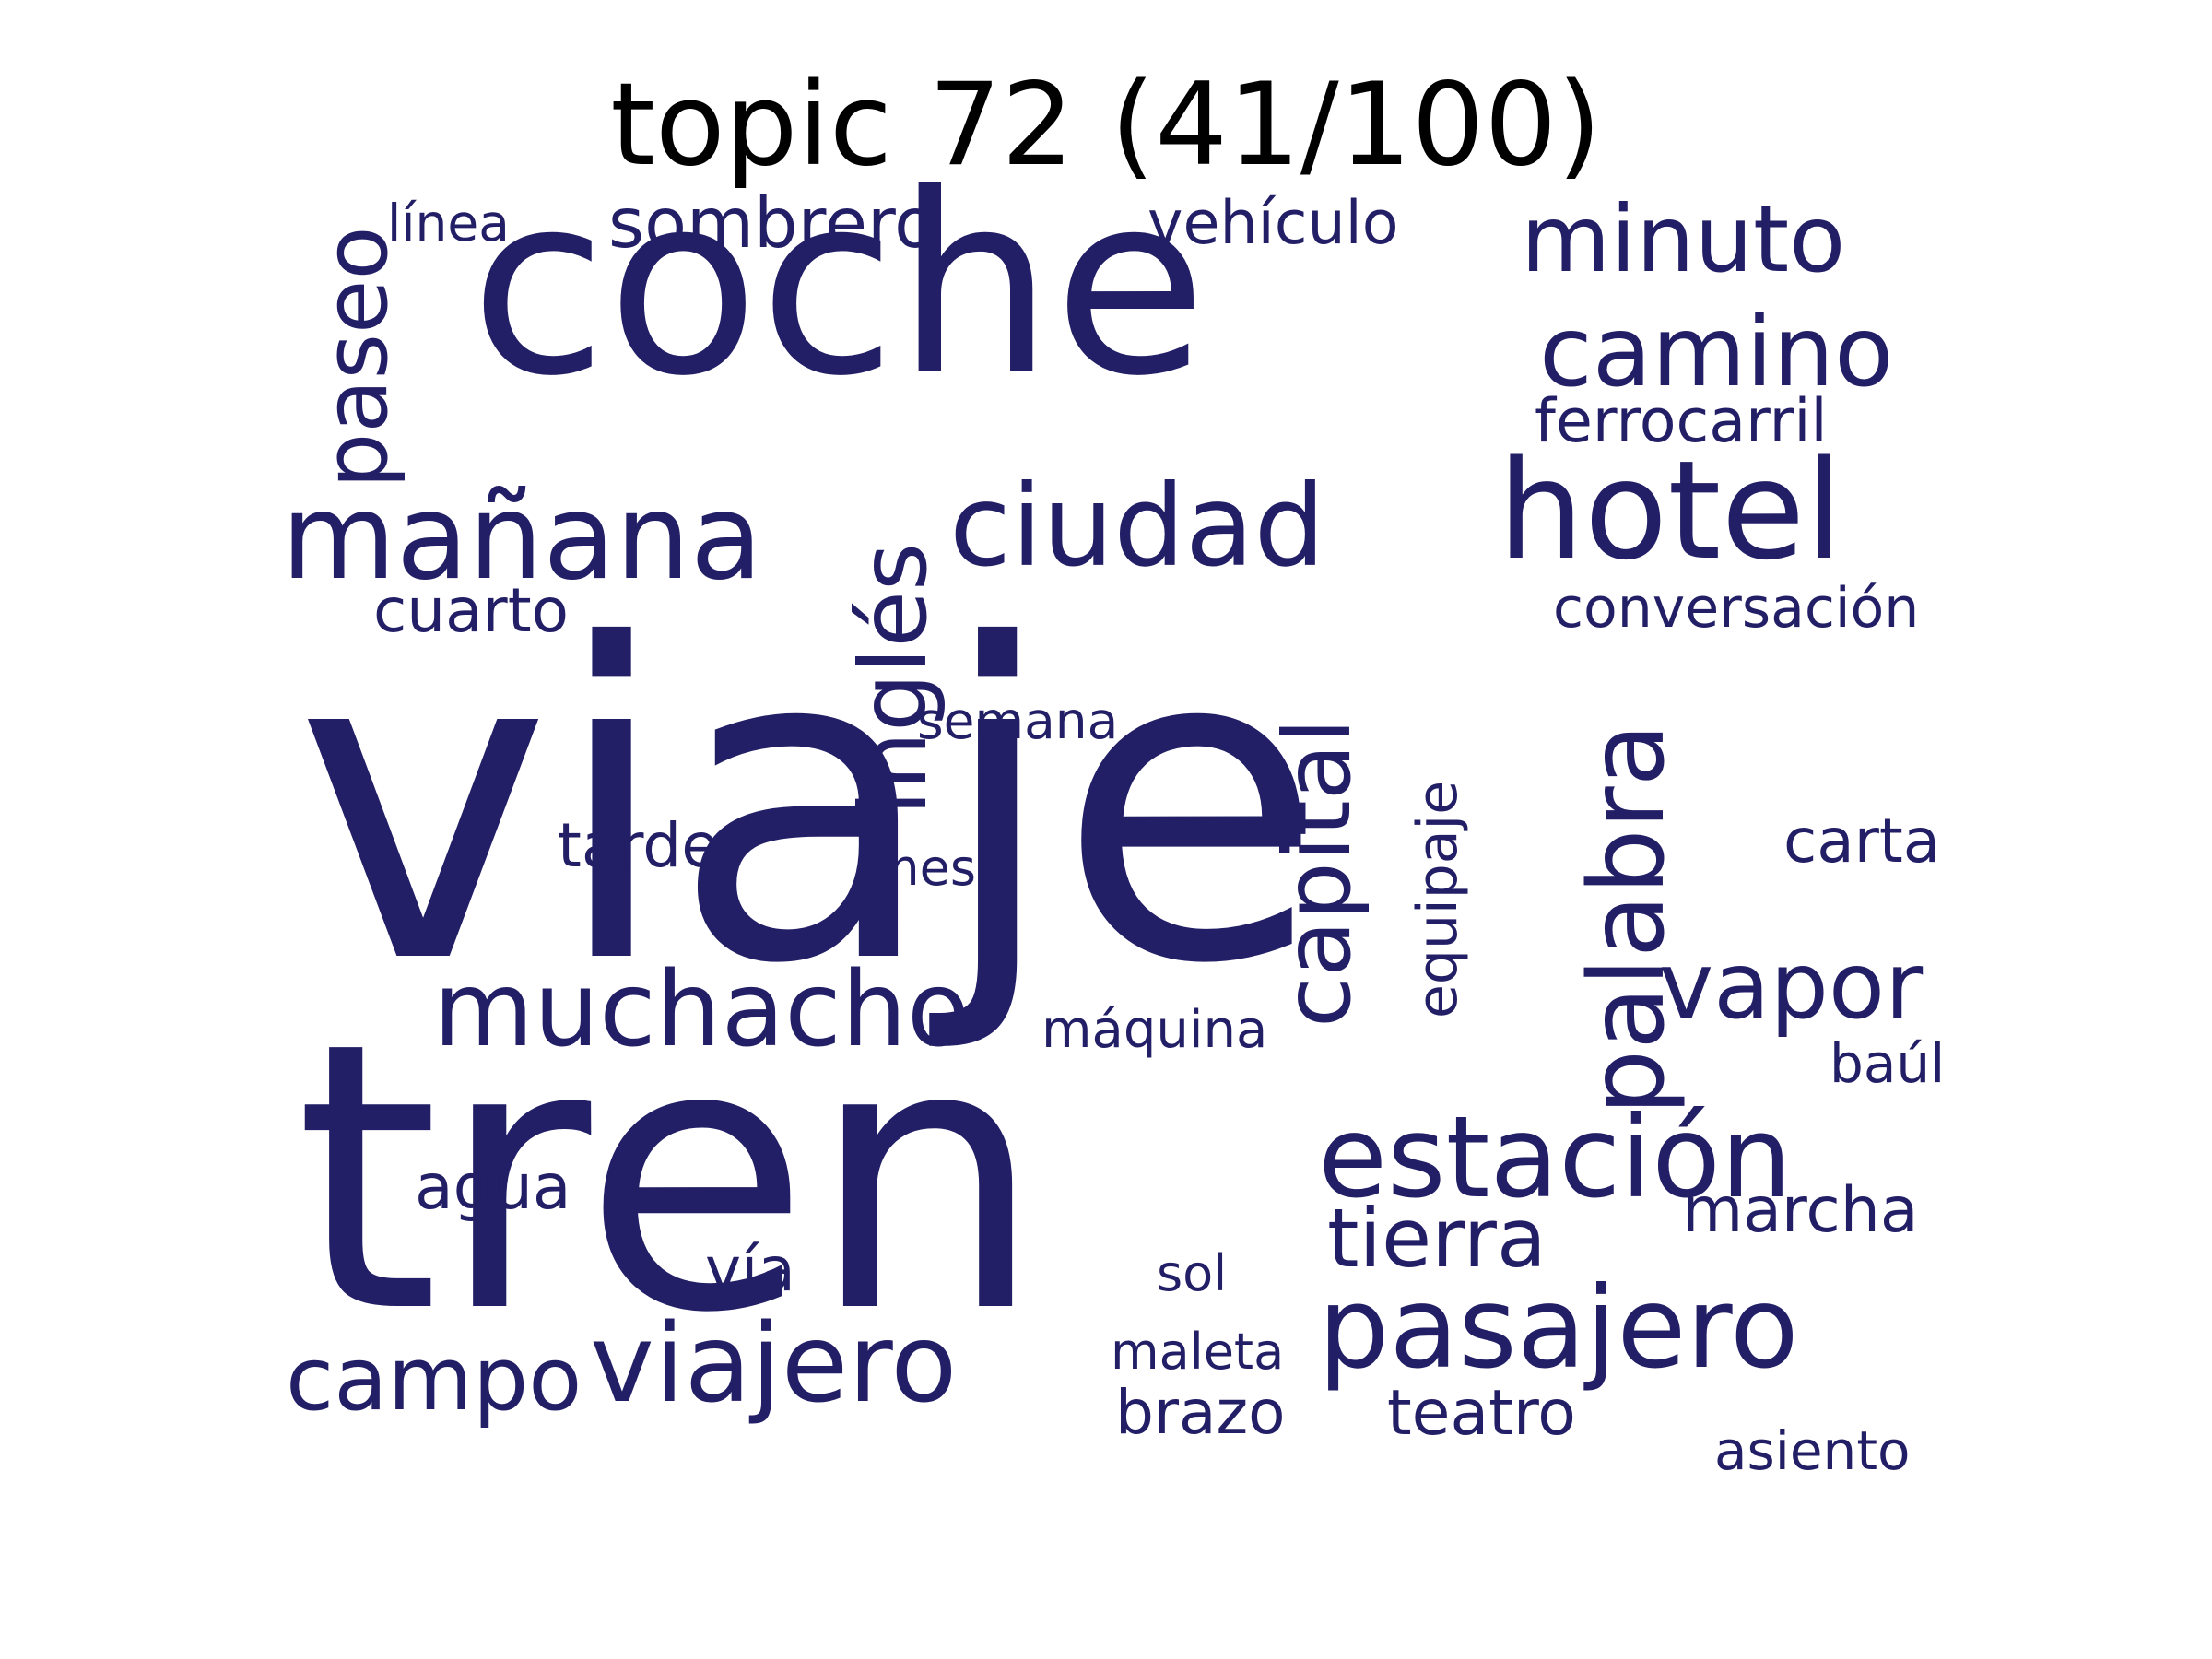 The width and height of the screenshot is (2212, 1659). I want to click on cloud-word: sombrero, so click(772, 223).